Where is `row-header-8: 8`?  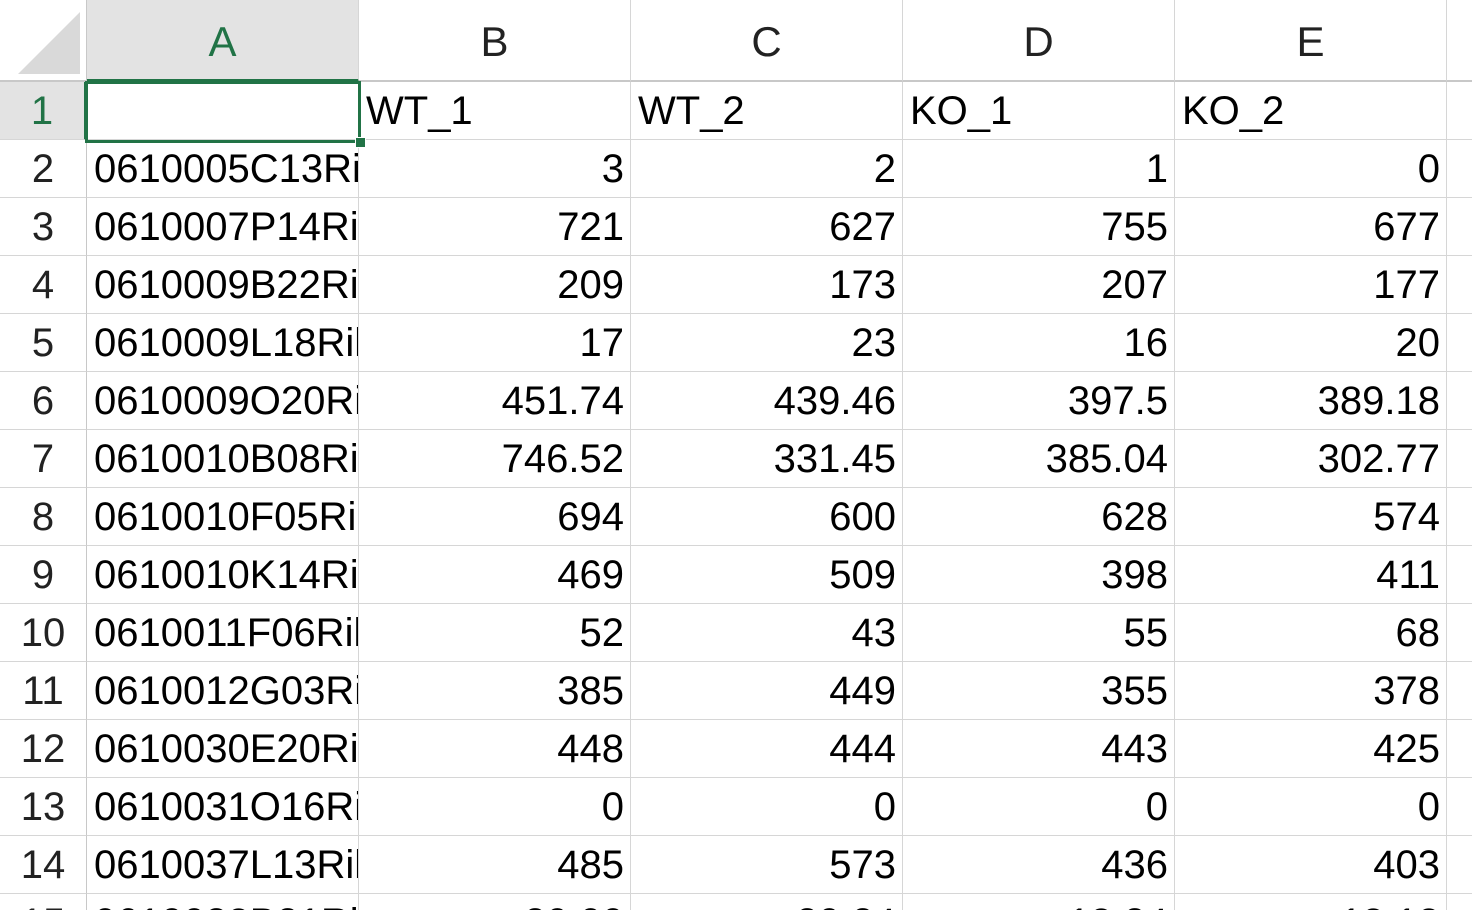
row-header-8: 8 is located at coordinates (43, 517).